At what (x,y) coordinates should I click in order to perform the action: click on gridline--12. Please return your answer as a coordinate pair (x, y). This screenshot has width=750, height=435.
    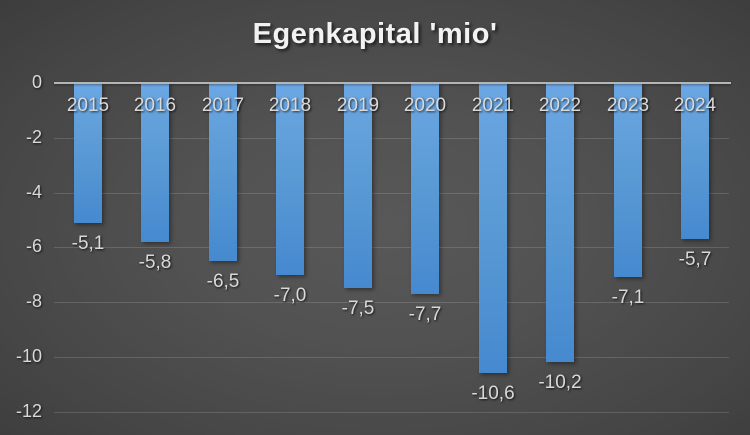
    Looking at the image, I should click on (391, 412).